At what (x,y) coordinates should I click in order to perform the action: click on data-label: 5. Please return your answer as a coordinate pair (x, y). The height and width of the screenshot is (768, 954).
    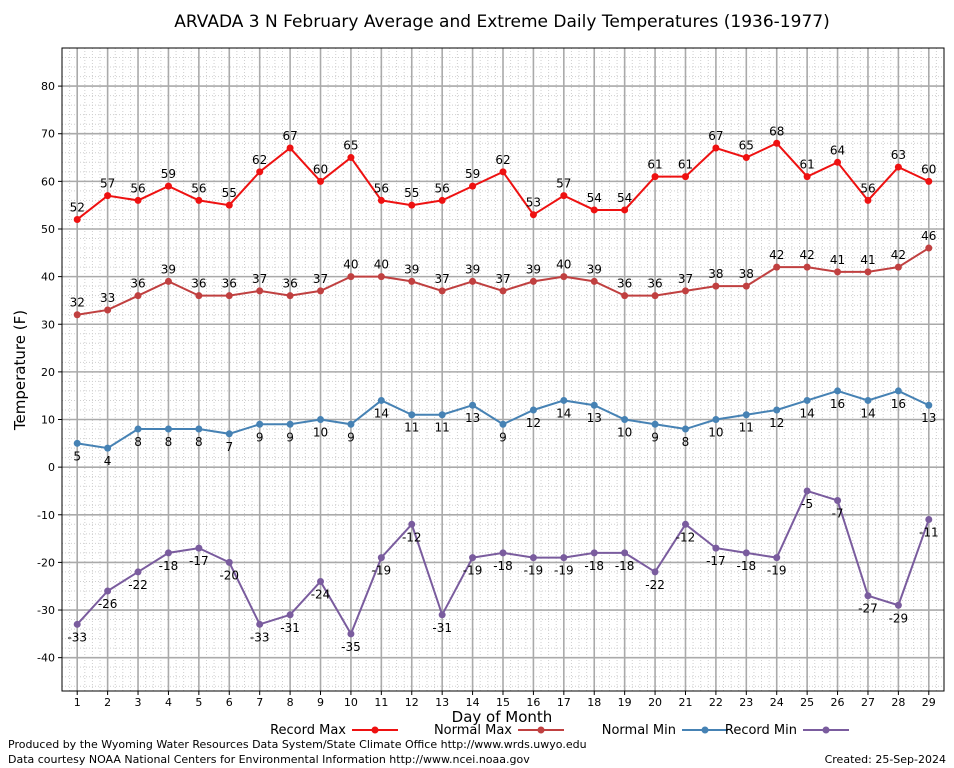
    Looking at the image, I should click on (77, 456).